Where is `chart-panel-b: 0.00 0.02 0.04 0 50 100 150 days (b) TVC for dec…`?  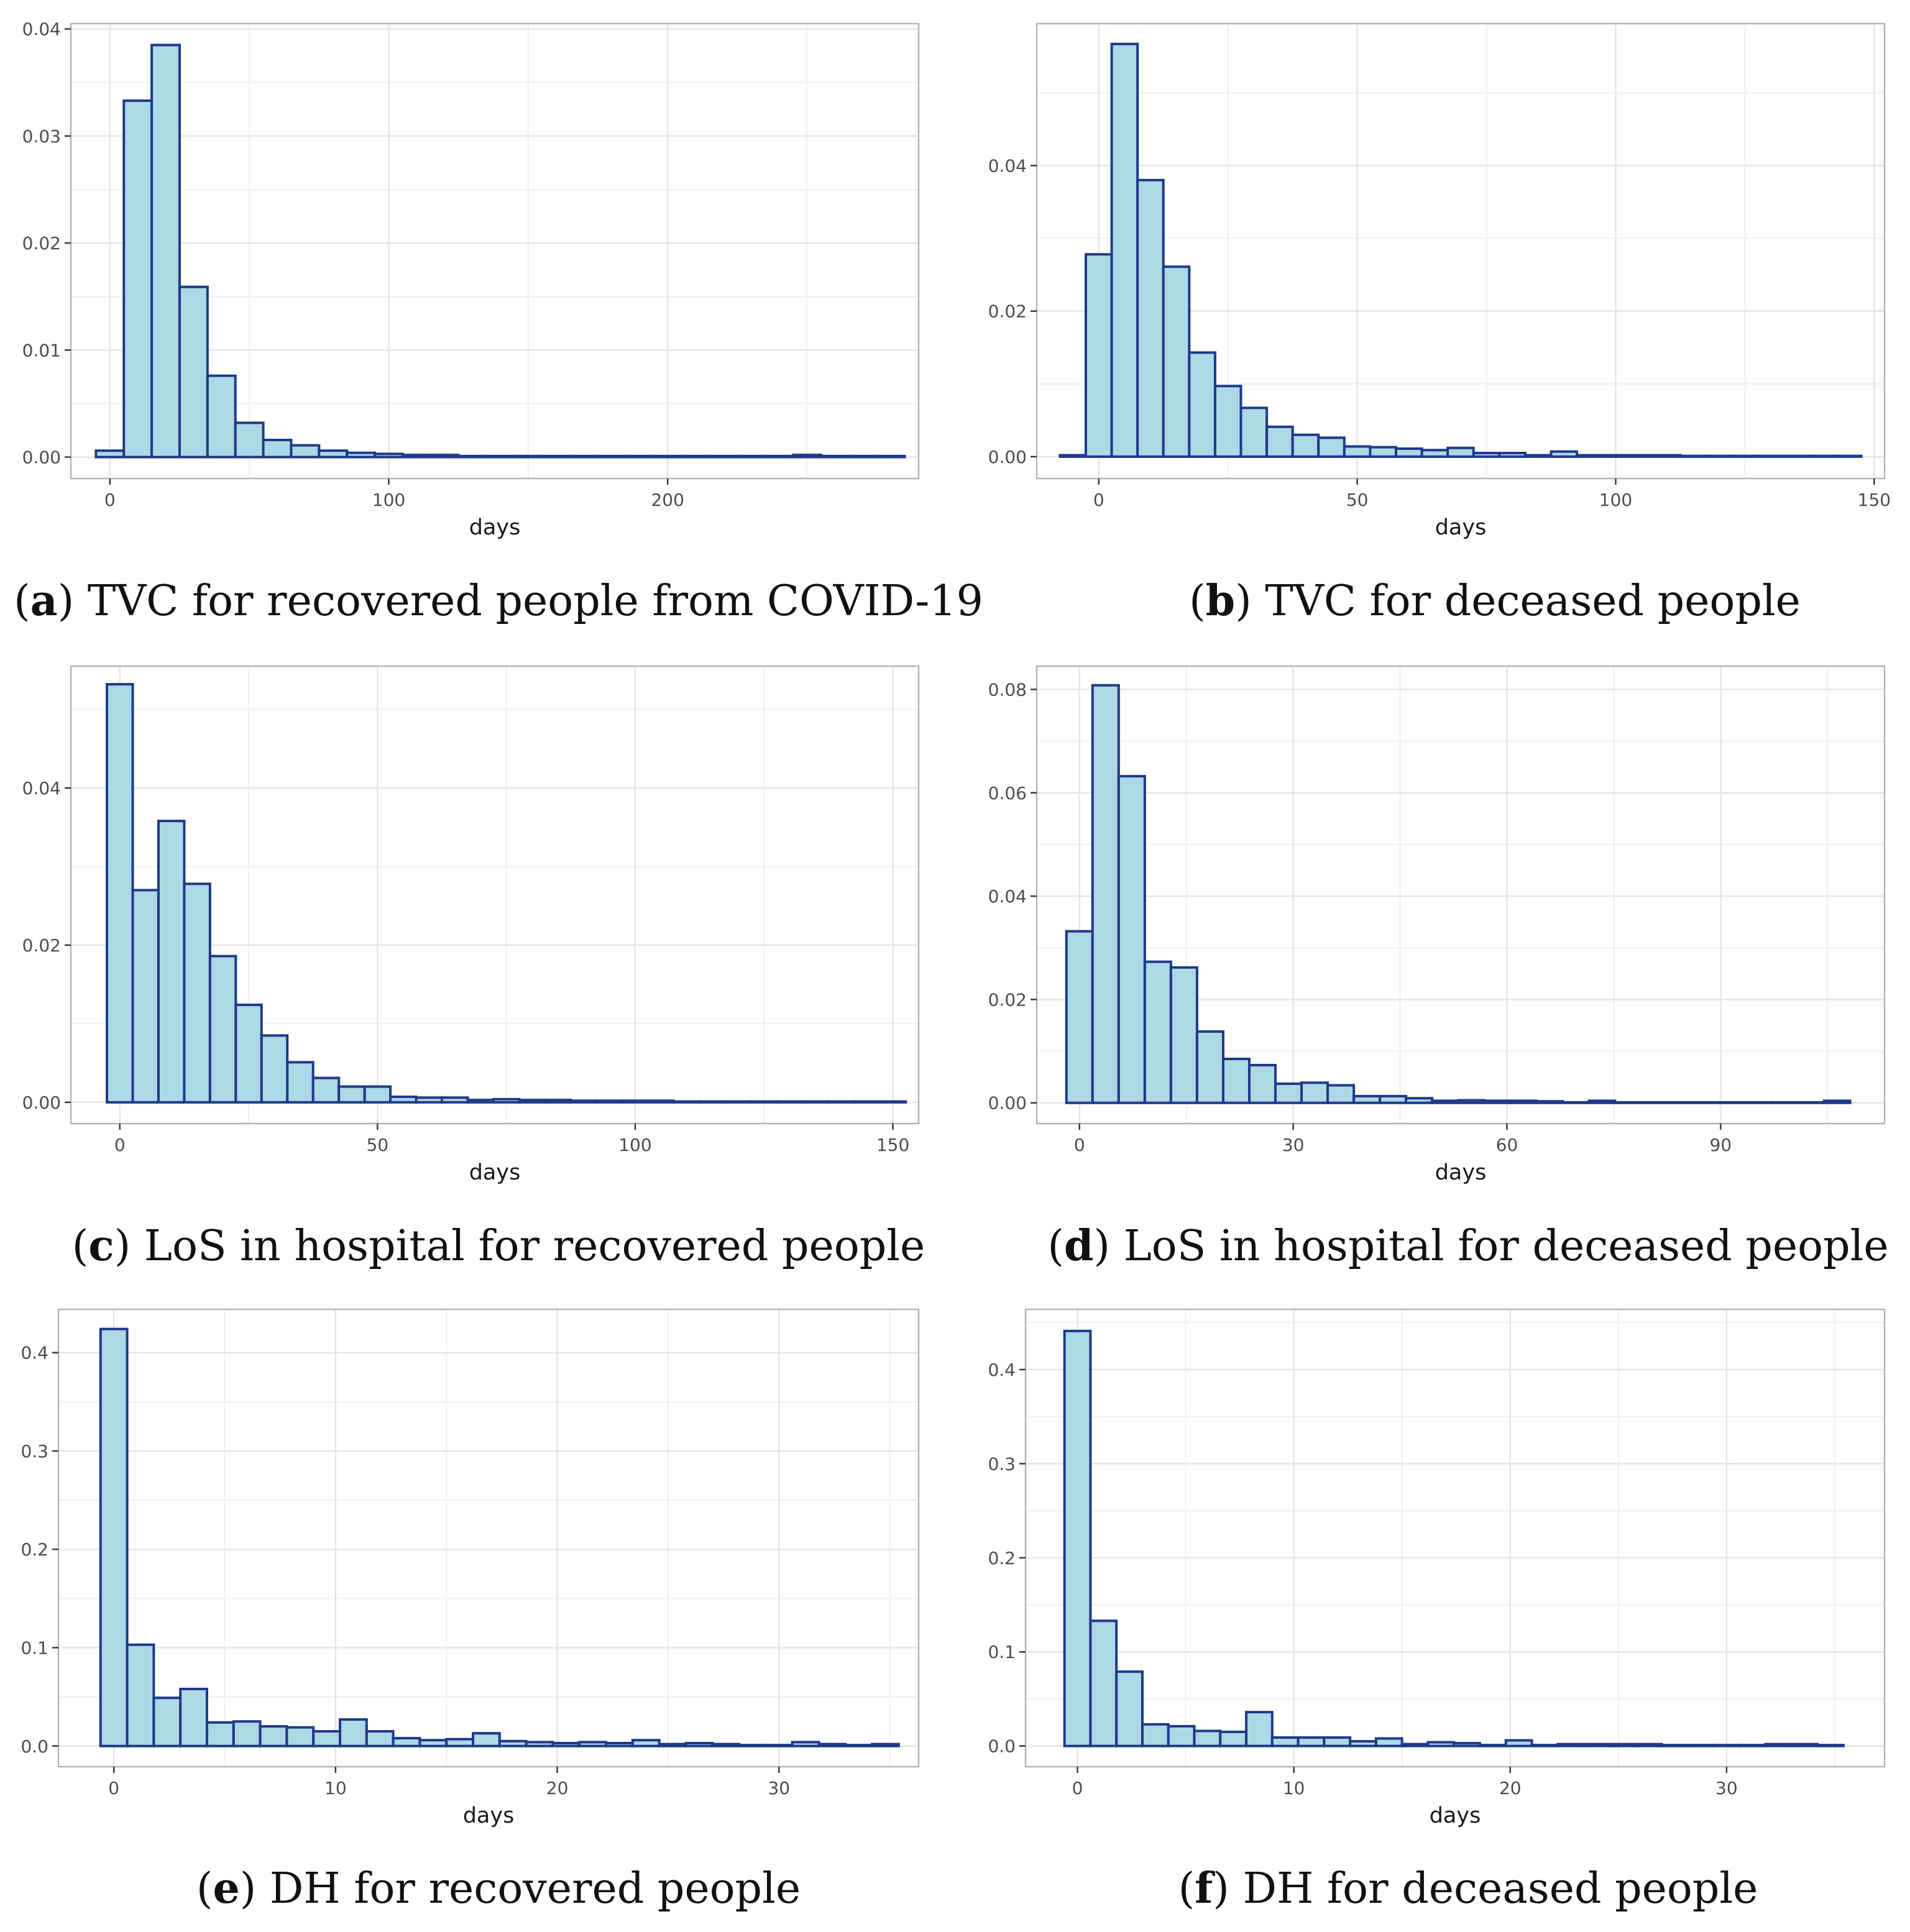 chart-panel-b: 0.00 0.02 0.04 0 50 100 150 days (b) TVC for dec… is located at coordinates (1440, 324).